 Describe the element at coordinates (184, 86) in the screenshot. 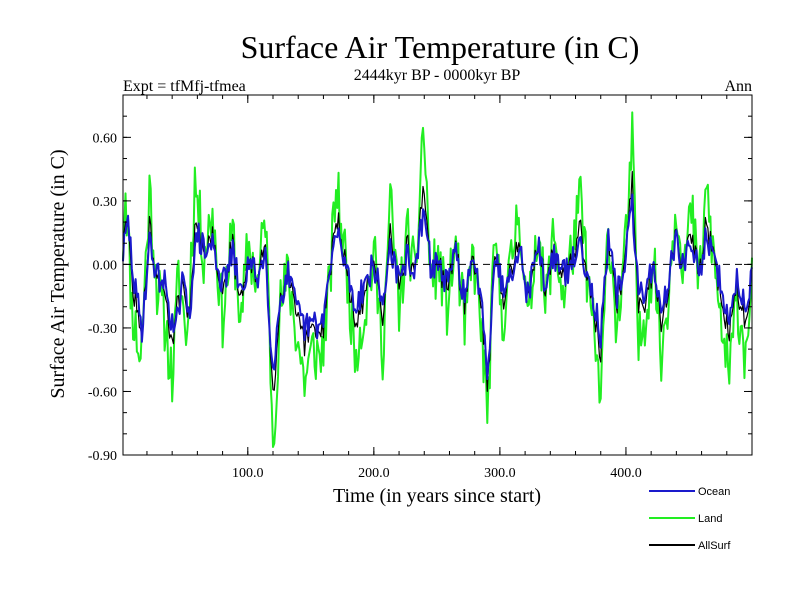

I see `subtitle-left: Expt = tfMfj-tfmea` at that location.